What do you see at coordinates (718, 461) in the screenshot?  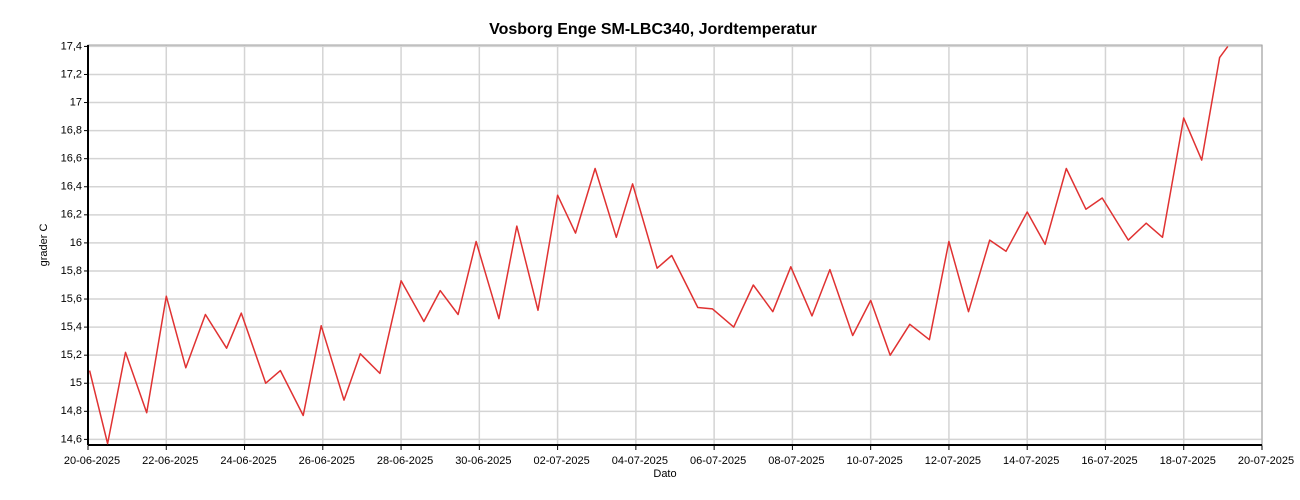 I see `x-tick-label: 06-07-2025` at bounding box center [718, 461].